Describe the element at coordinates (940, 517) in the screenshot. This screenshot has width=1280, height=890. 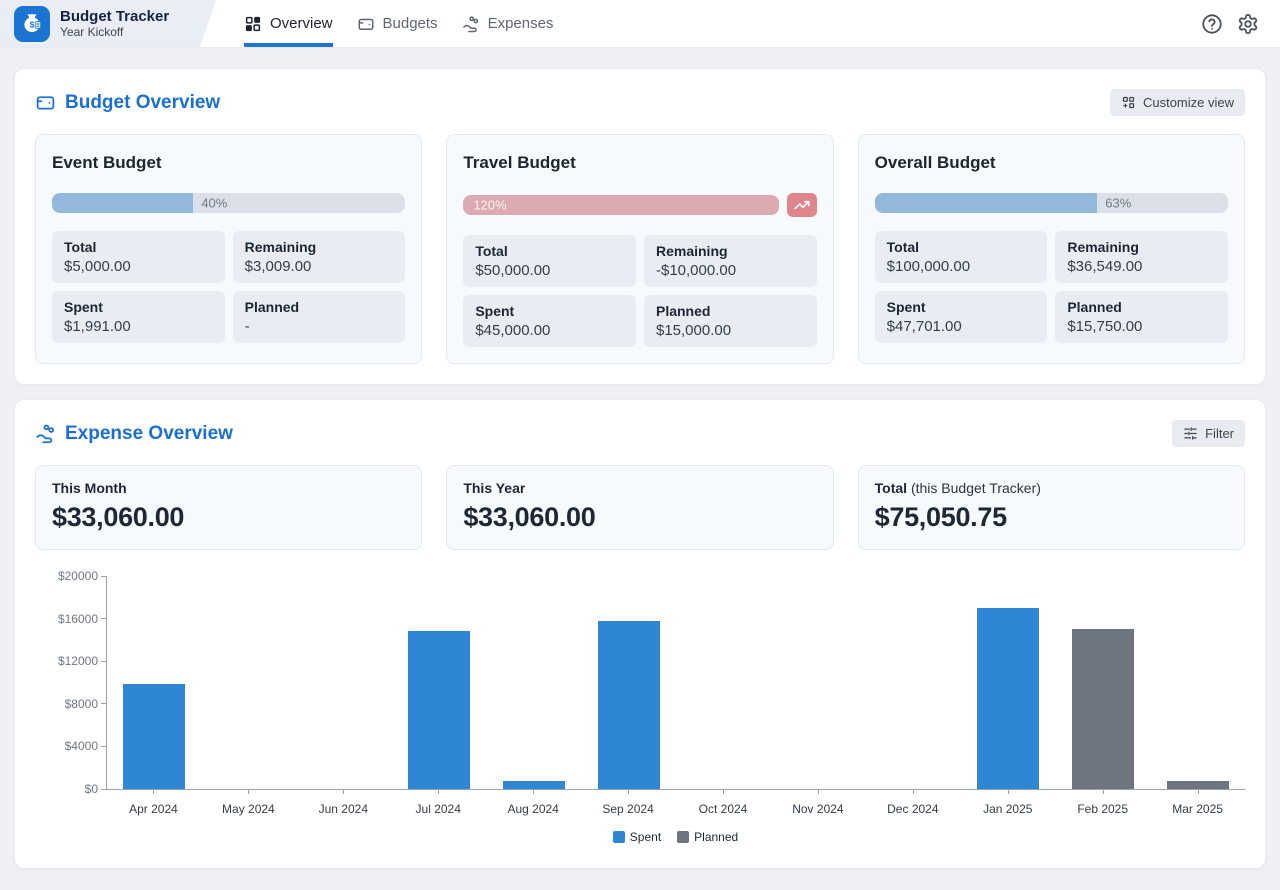
I see `summary-value: $75,050.75` at that location.